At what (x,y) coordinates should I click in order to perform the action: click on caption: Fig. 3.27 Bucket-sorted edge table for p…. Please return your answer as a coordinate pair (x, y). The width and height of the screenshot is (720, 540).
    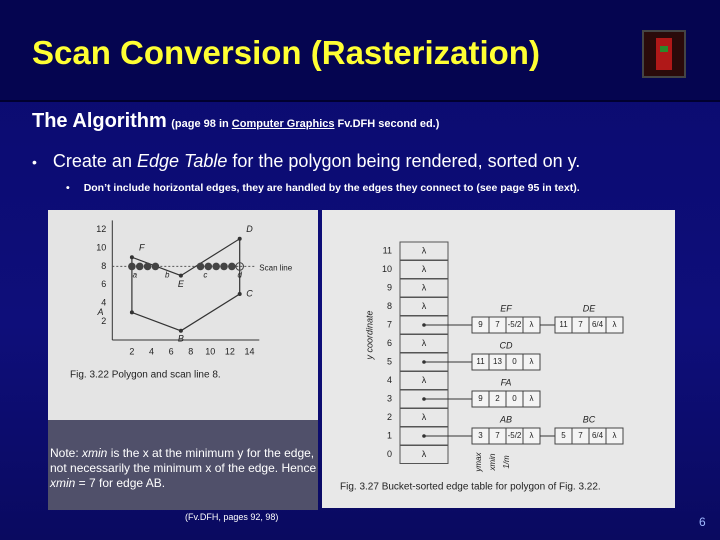
    Looking at the image, I should click on (470, 487).